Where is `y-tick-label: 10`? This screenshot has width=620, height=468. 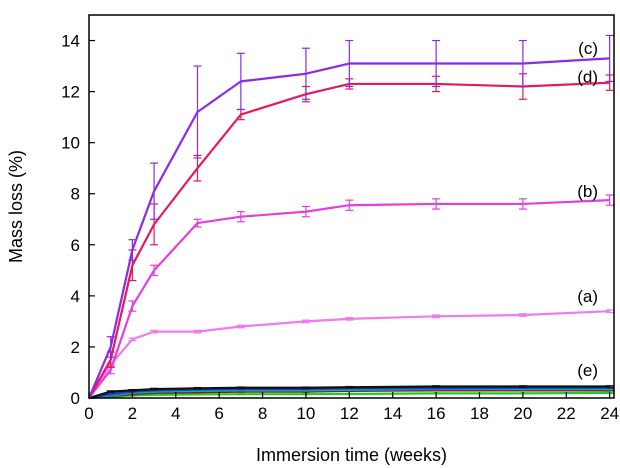
y-tick-label: 10 is located at coordinates (70, 143).